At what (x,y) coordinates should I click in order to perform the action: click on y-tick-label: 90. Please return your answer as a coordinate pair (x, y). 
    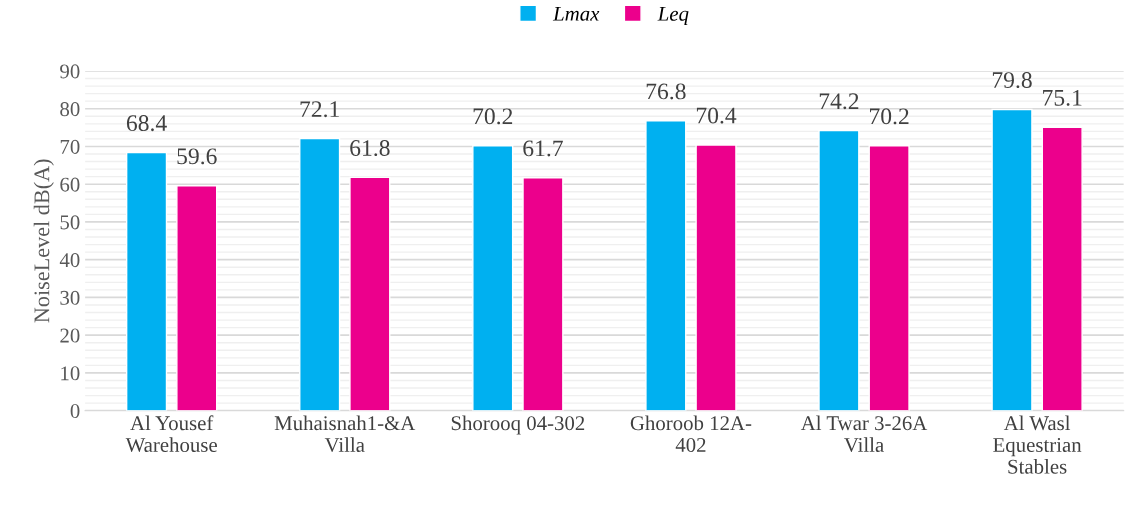
    Looking at the image, I should click on (70, 71).